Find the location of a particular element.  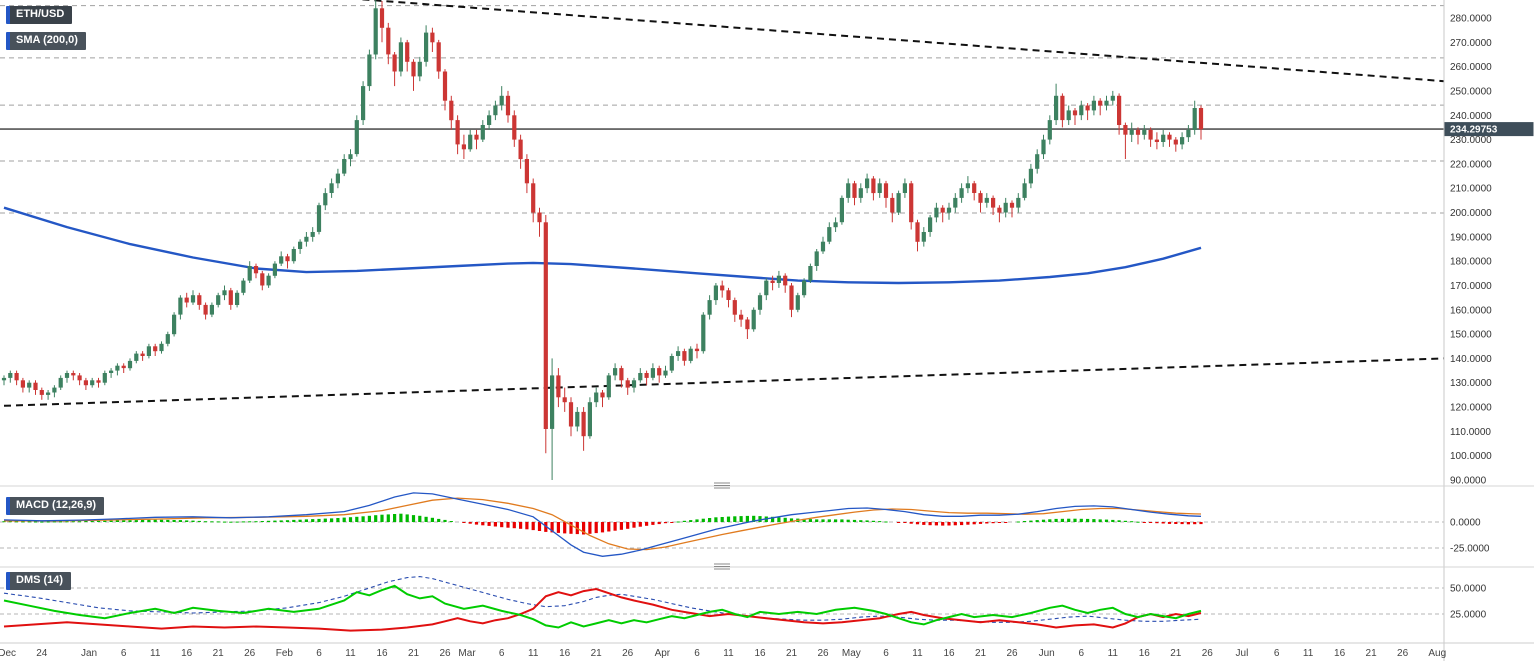

svg-text: 234.29753 is located at coordinates (1474, 130).